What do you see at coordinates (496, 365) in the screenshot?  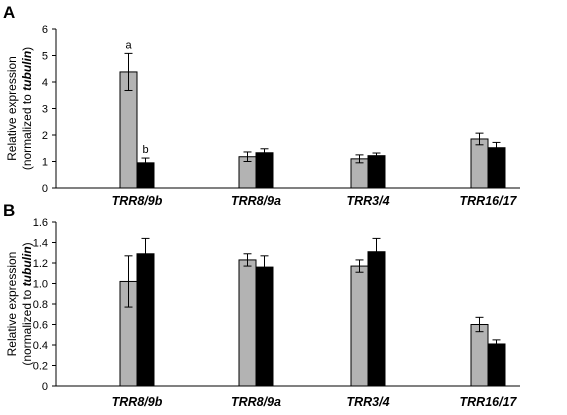 I see `panel-b-bar-trr16-17-s2` at bounding box center [496, 365].